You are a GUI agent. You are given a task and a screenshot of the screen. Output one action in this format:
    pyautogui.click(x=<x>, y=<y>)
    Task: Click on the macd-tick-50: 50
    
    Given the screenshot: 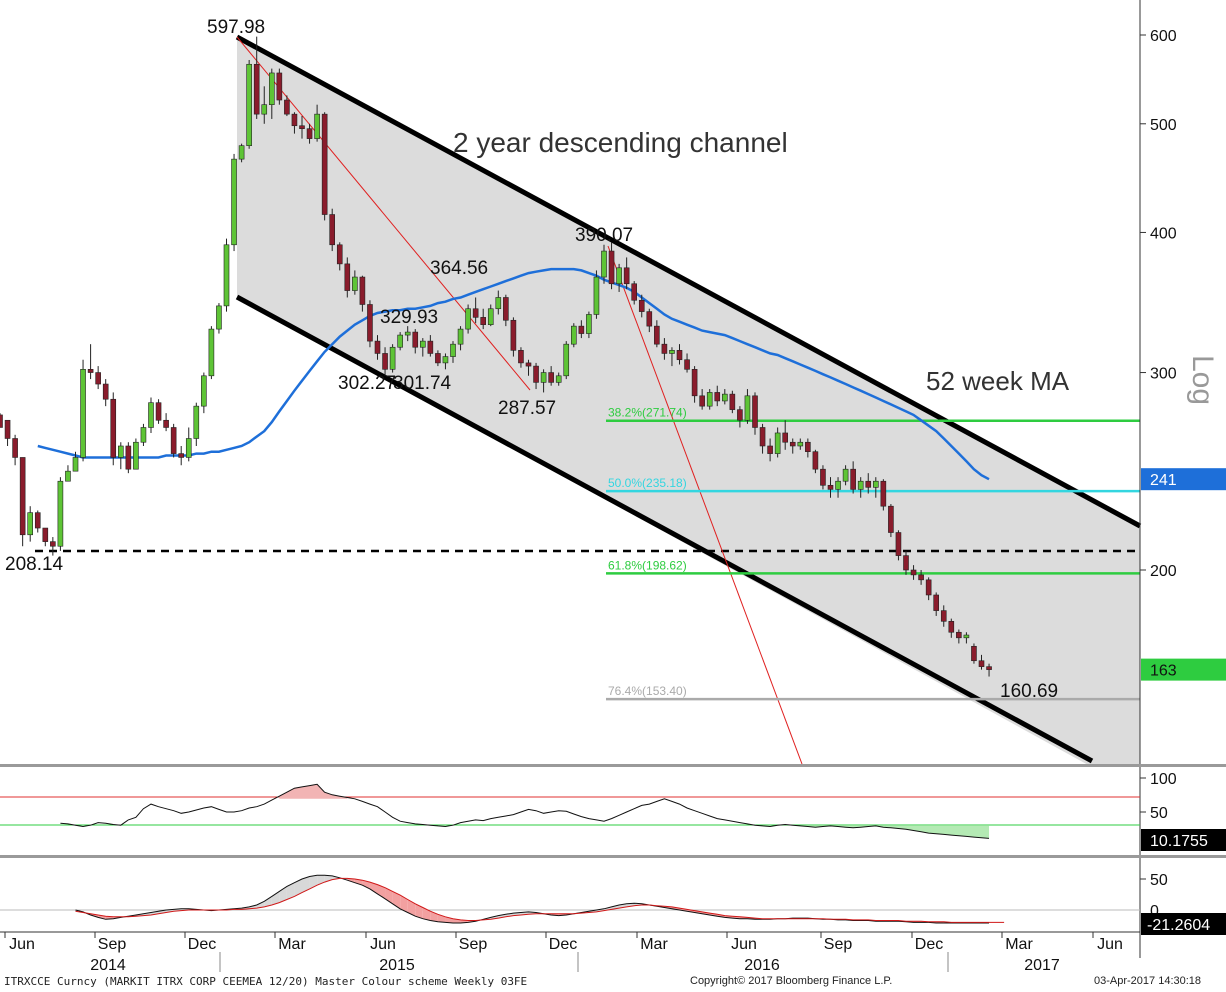 What is the action you would take?
    pyautogui.click(x=1159, y=880)
    